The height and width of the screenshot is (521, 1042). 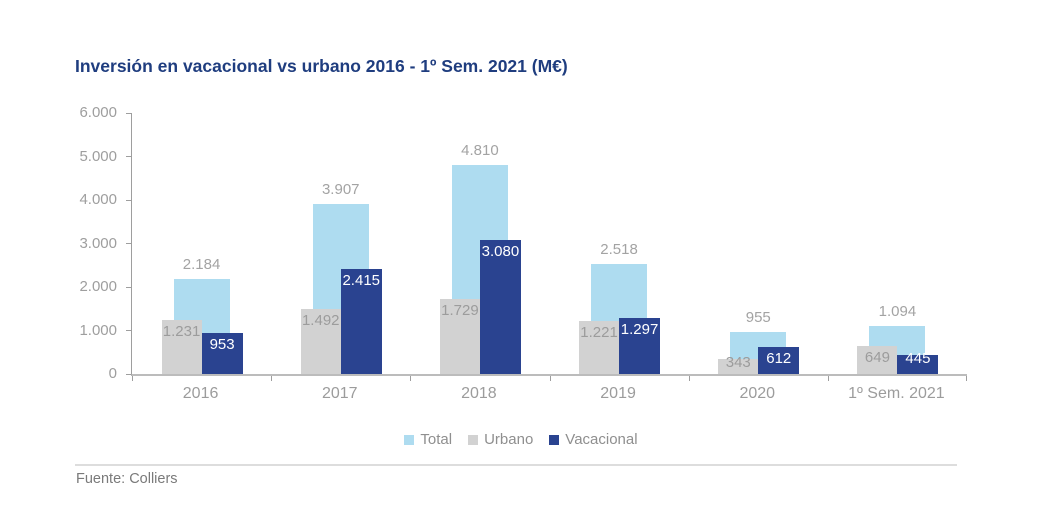 I want to click on bar-vacacional-2020: 612, so click(x=779, y=360).